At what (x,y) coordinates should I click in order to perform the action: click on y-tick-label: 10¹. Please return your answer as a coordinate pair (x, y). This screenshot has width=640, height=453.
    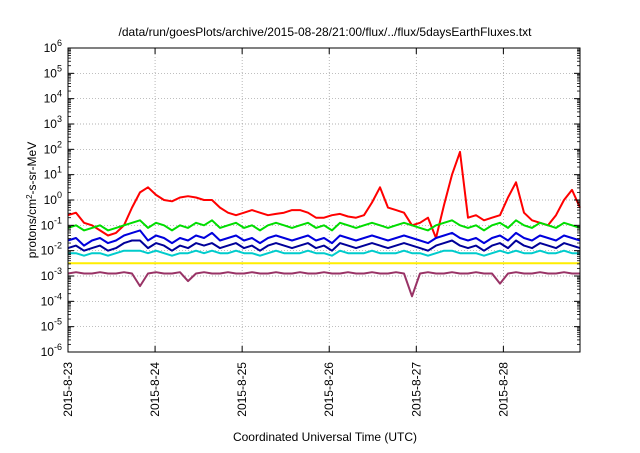
    Looking at the image, I should click on (53, 173).